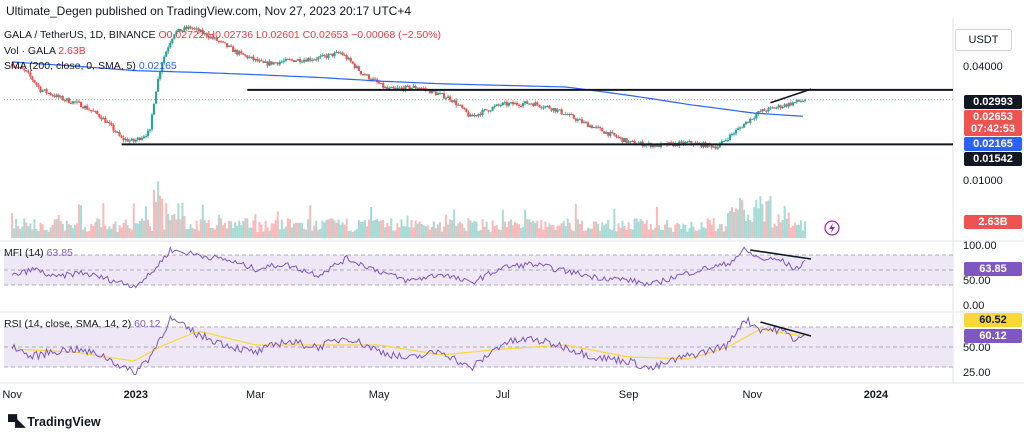  Describe the element at coordinates (80, 35) in the screenshot. I see `symbol-name: GALA / TetherUS, 1D, BINANCE` at that location.